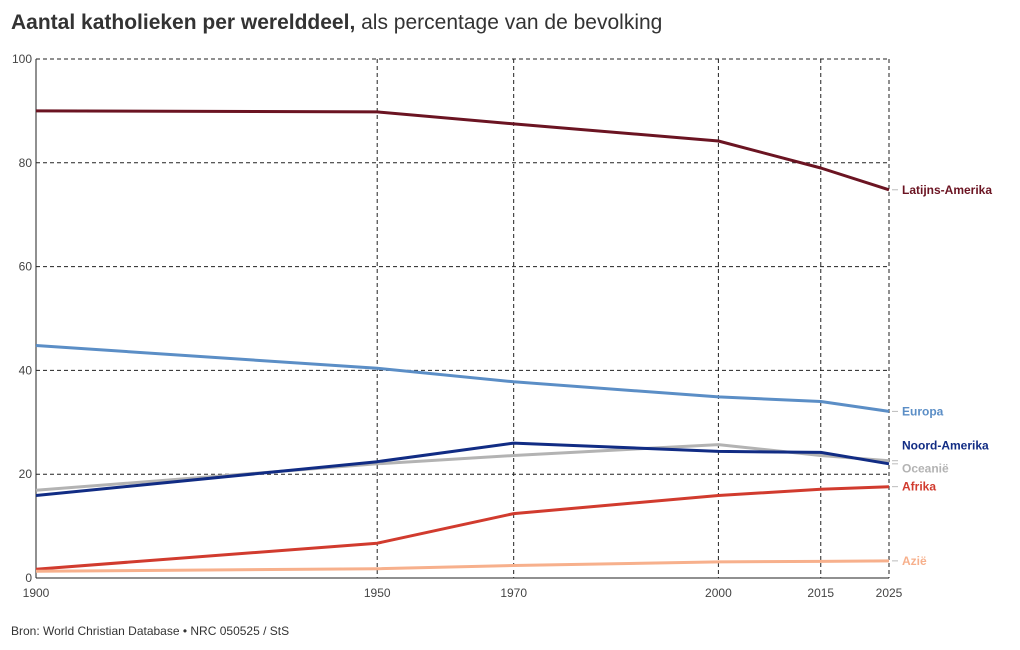  What do you see at coordinates (26, 370) in the screenshot?
I see `y-tick-label: 40` at bounding box center [26, 370].